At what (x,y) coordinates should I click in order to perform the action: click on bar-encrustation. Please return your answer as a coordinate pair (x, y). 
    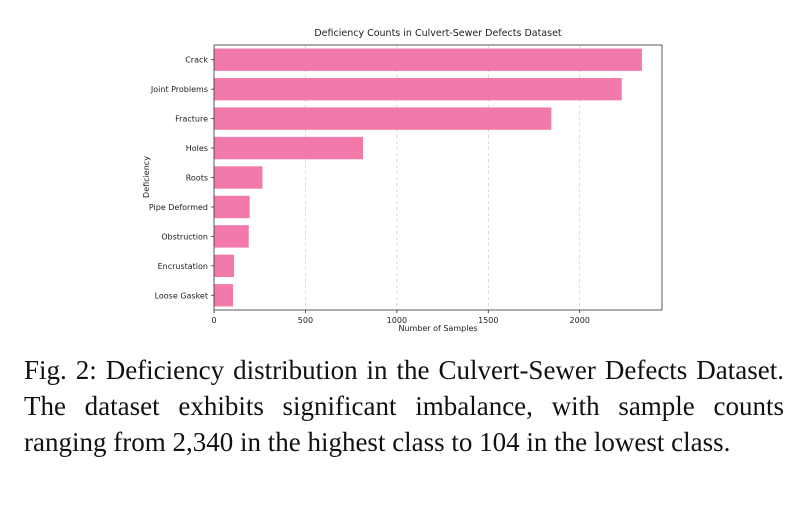
    Looking at the image, I should click on (224, 266).